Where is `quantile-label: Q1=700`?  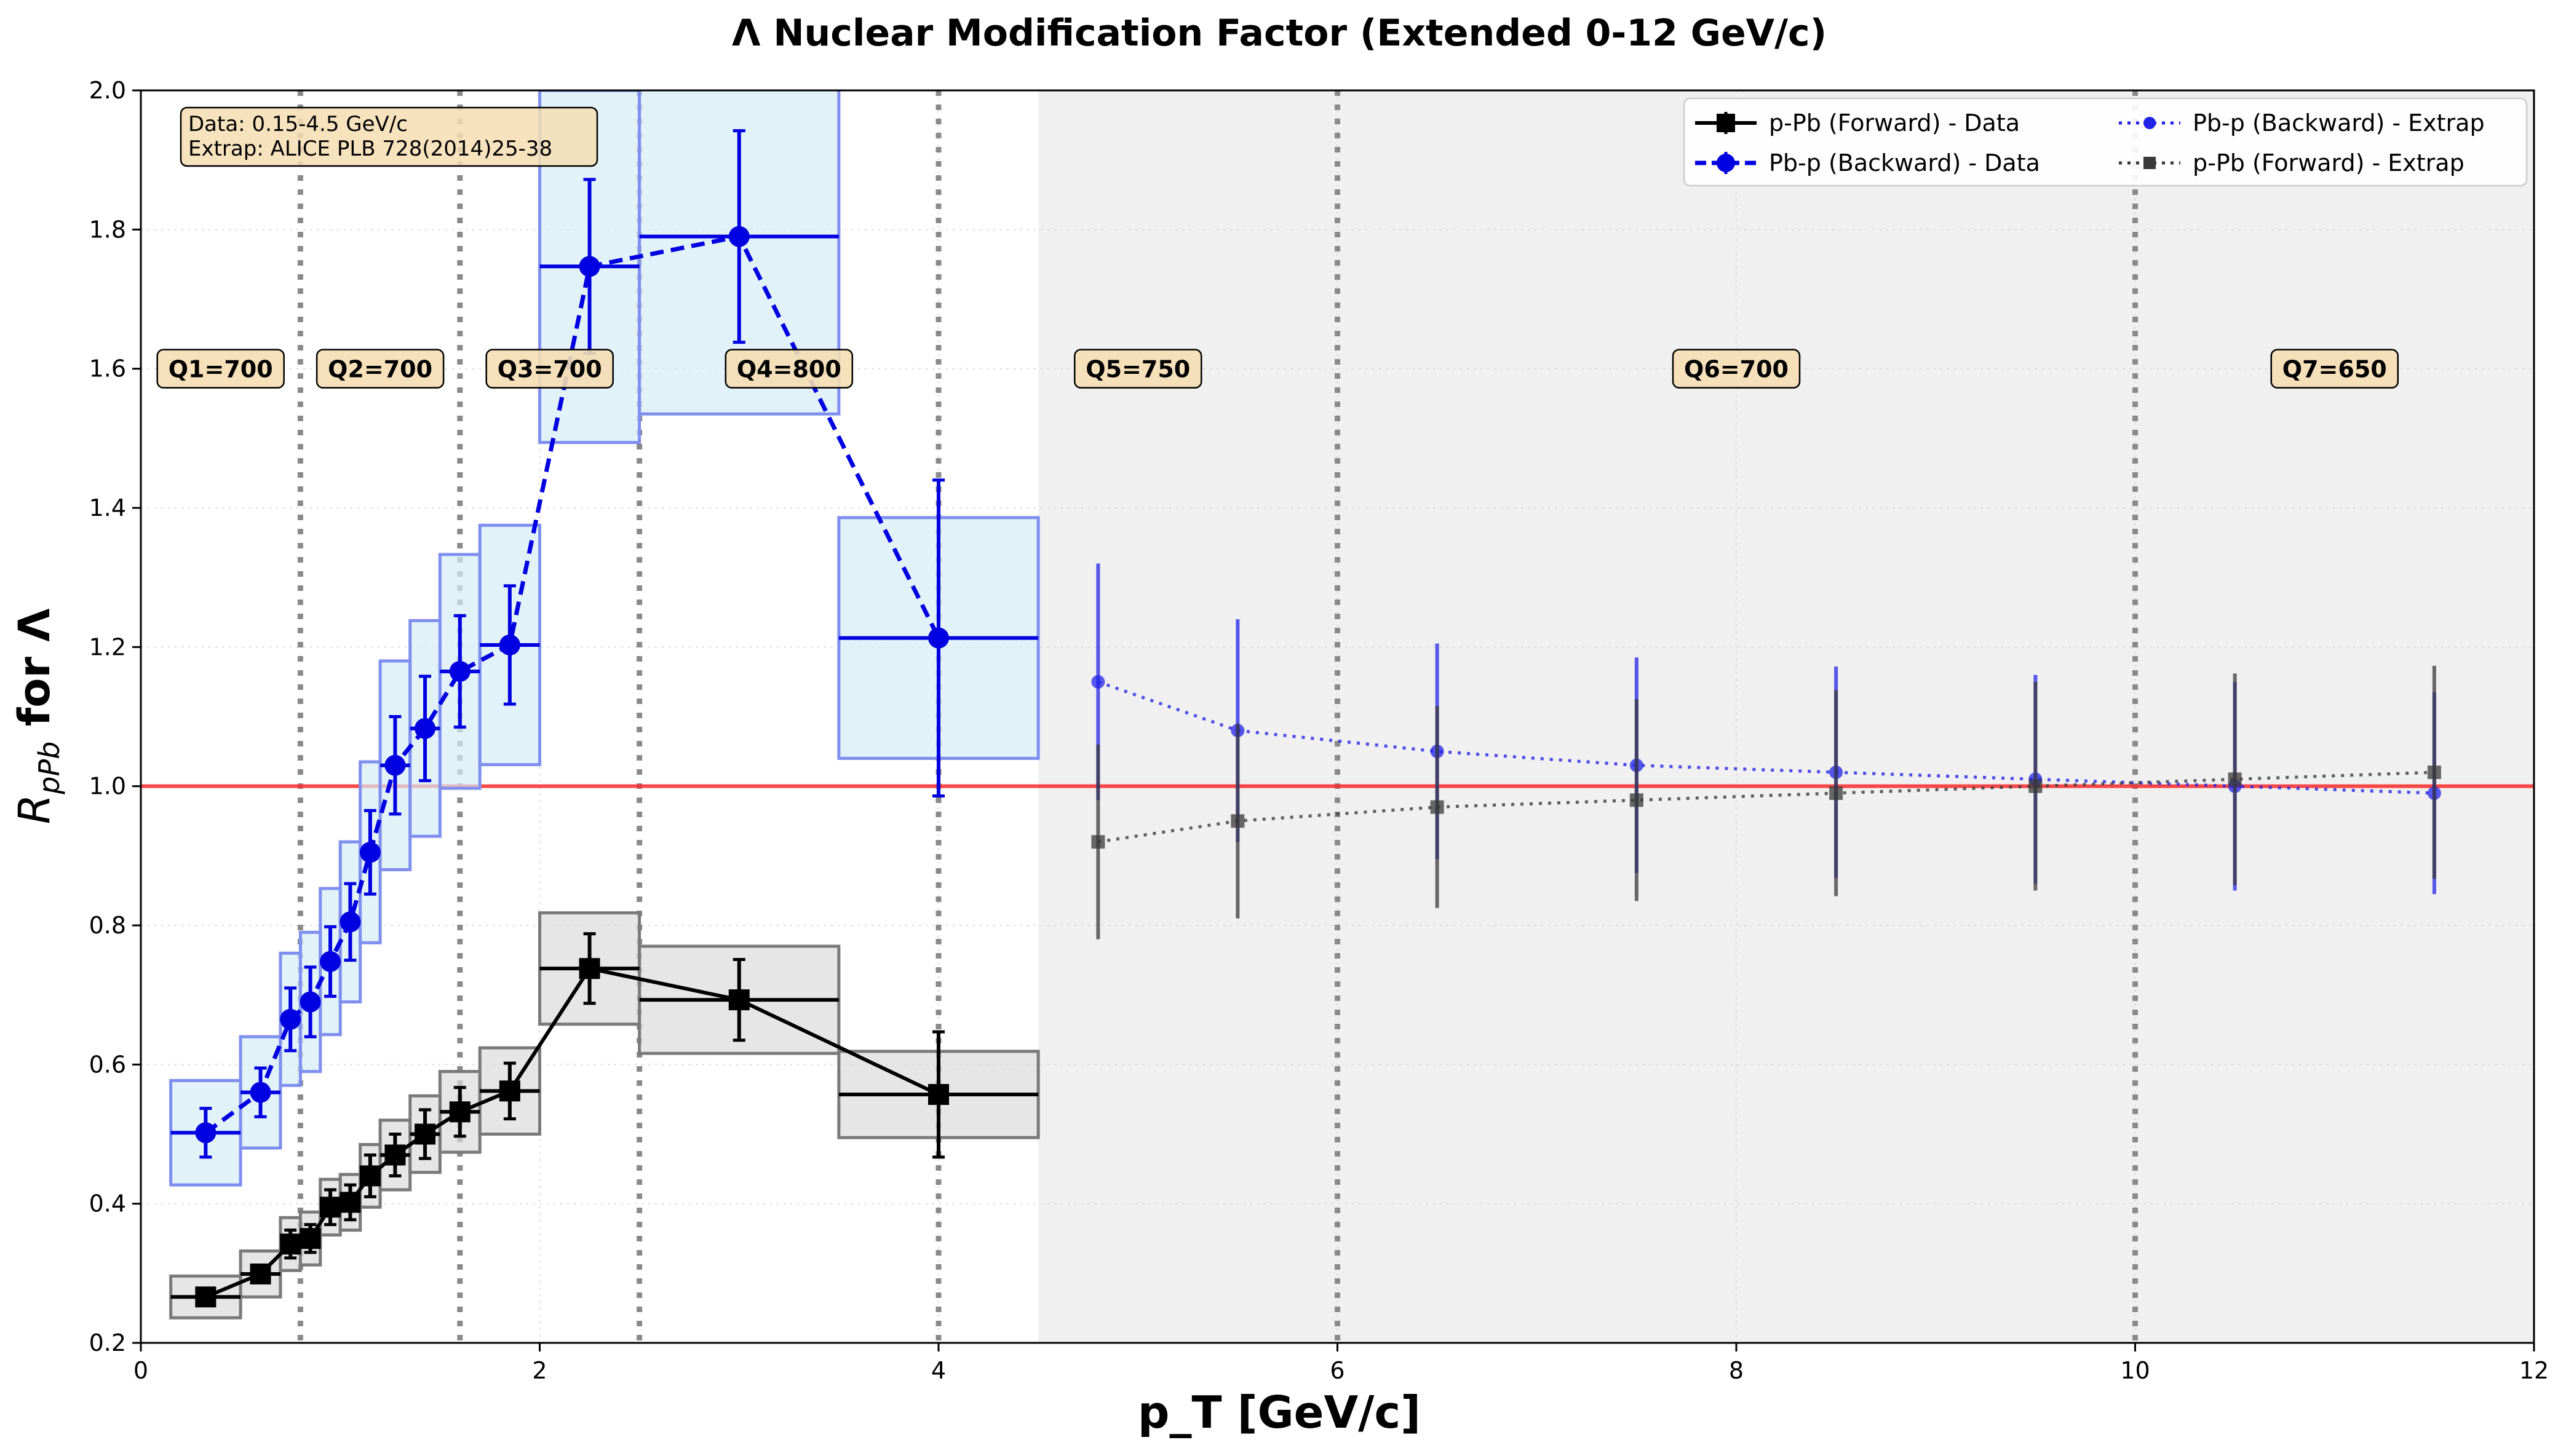 quantile-label: Q1=700 is located at coordinates (221, 370).